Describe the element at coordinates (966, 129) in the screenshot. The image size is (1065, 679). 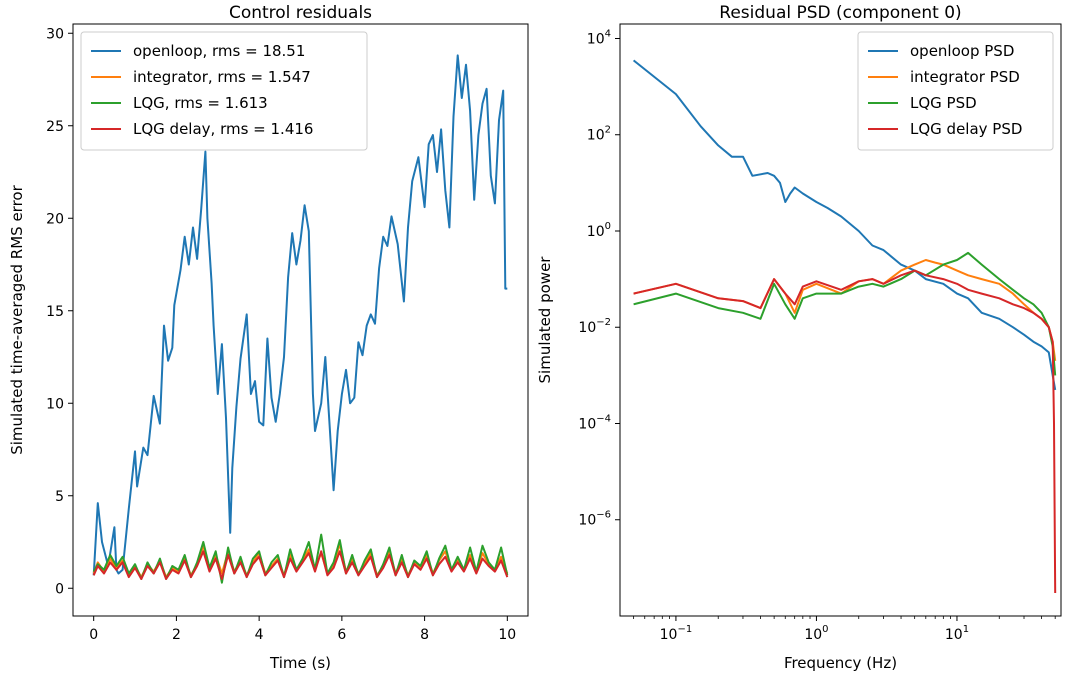
I see `legend-label-1-3: LQG delay PSD` at that location.